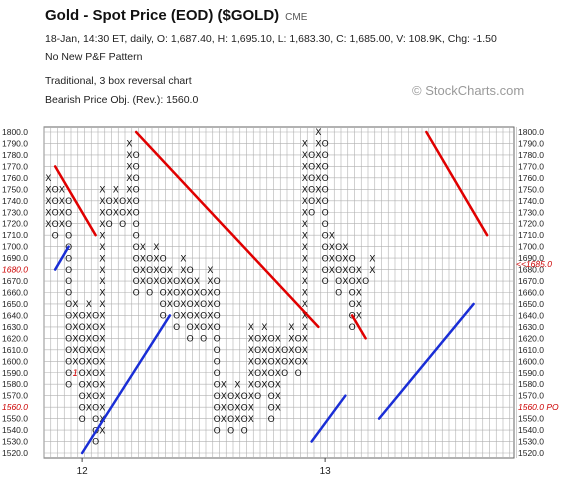 The image size is (583, 493). Describe the element at coordinates (15, 293) in the screenshot. I see `y-tick-label-left: 1660.0` at that location.